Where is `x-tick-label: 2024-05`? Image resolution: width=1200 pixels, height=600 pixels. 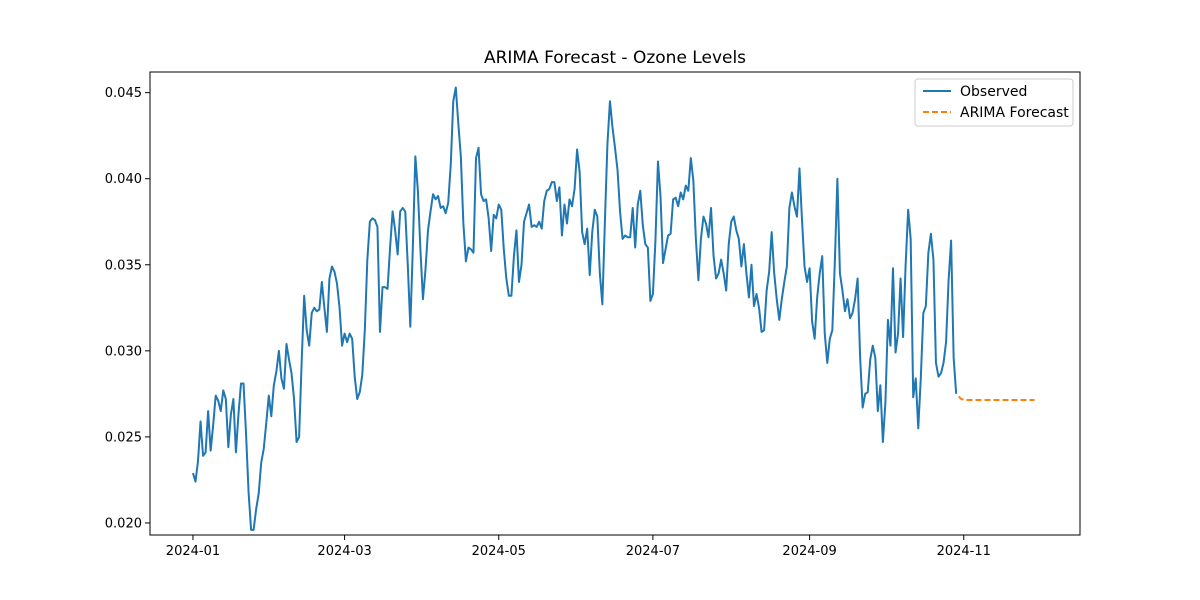
x-tick-label: 2024-05 is located at coordinates (499, 551).